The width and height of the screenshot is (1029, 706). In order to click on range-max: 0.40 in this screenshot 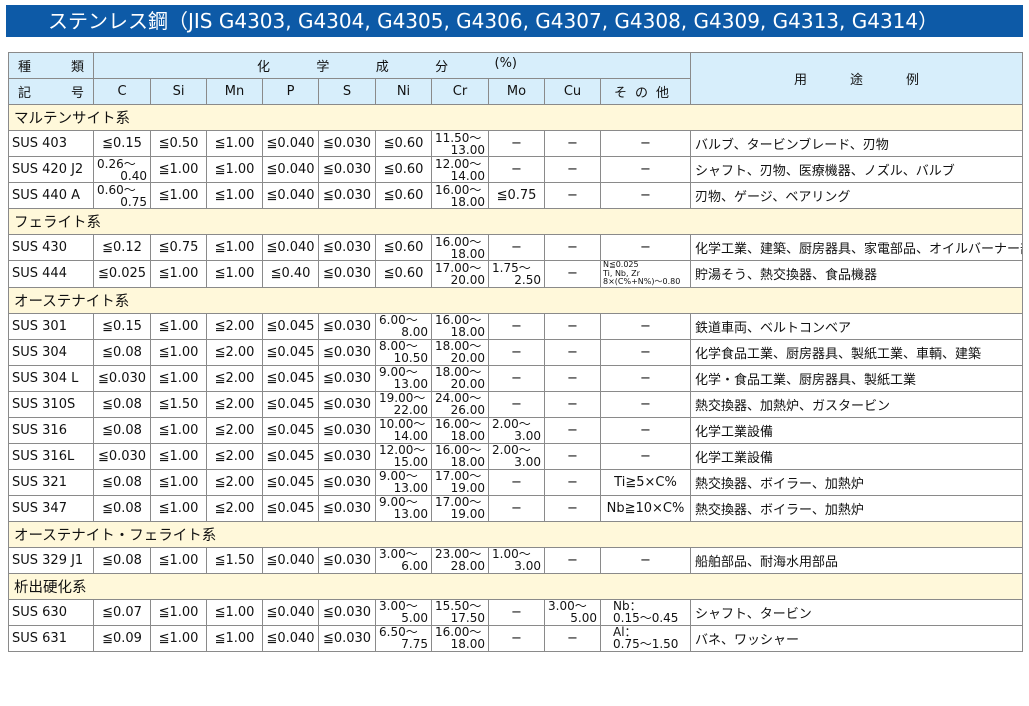, I will do `click(133, 175)`.